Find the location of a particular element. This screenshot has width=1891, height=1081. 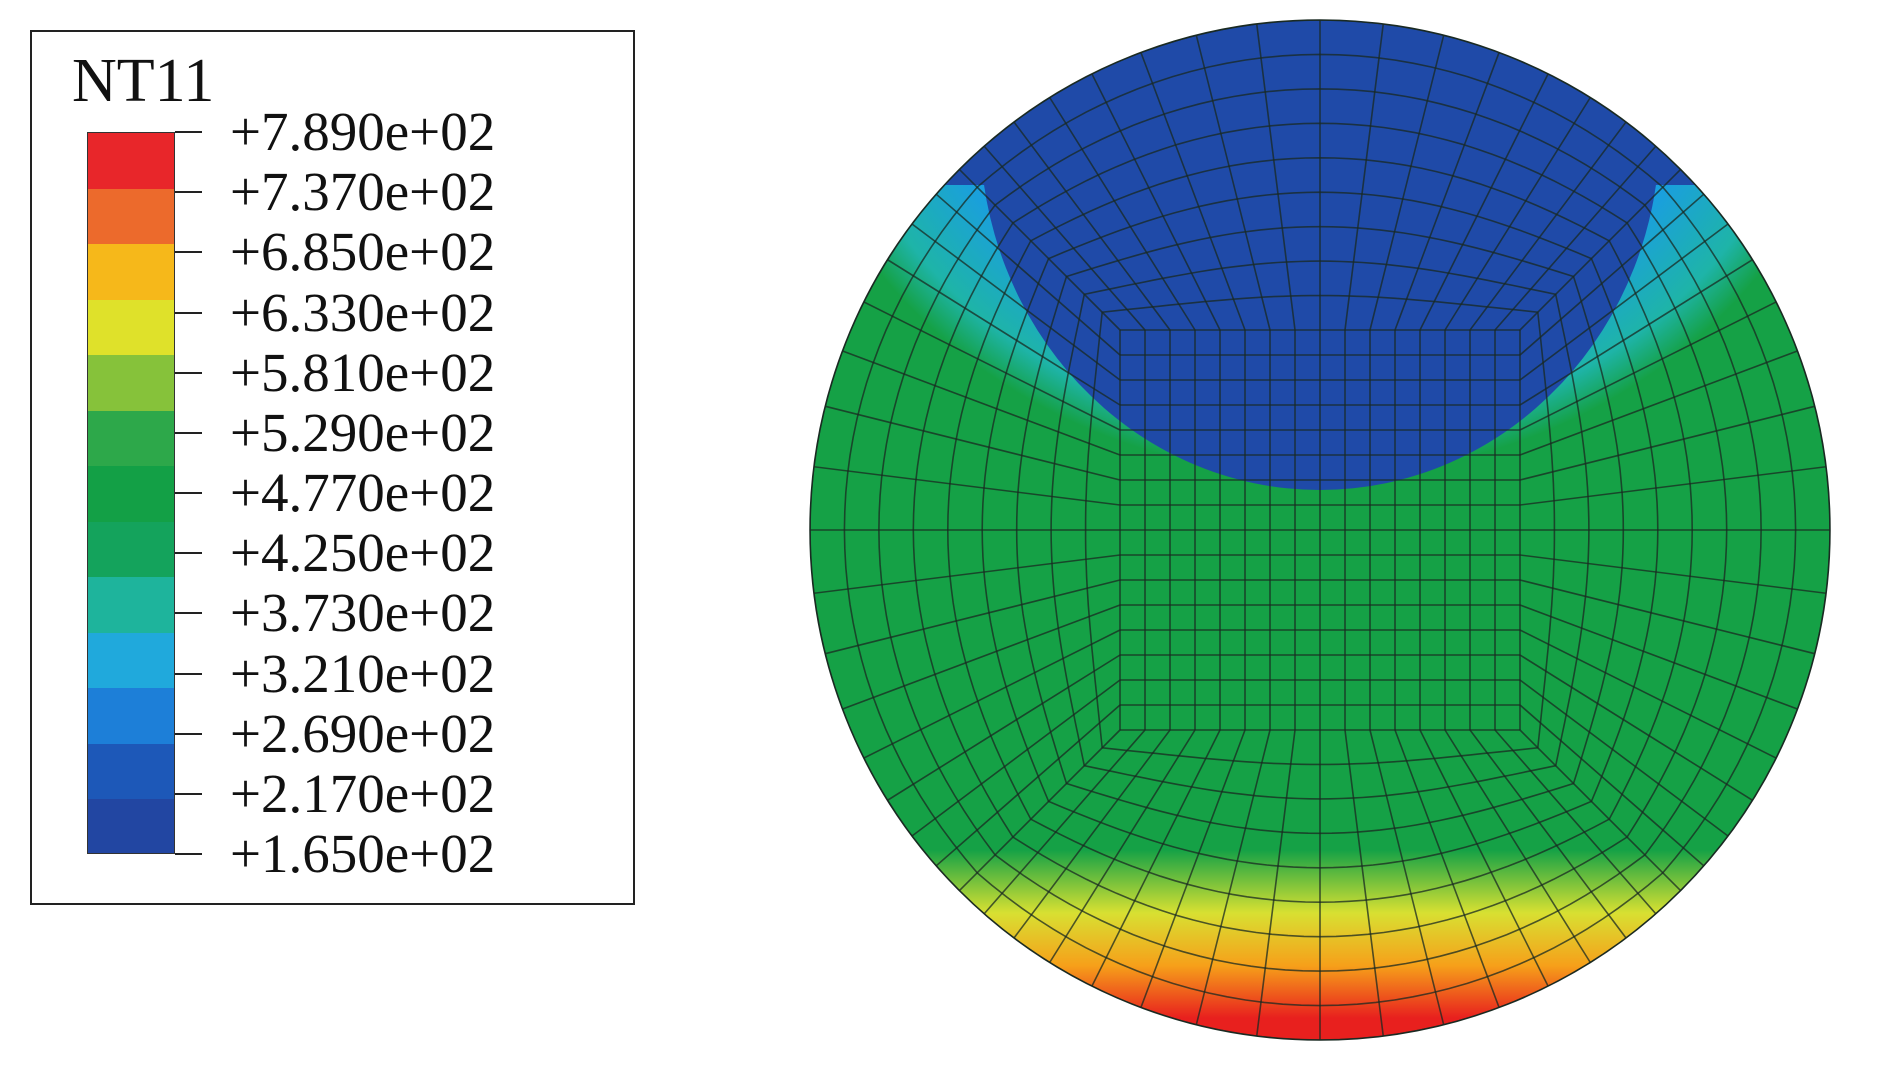

legend-title: NT11 is located at coordinates (143, 81).